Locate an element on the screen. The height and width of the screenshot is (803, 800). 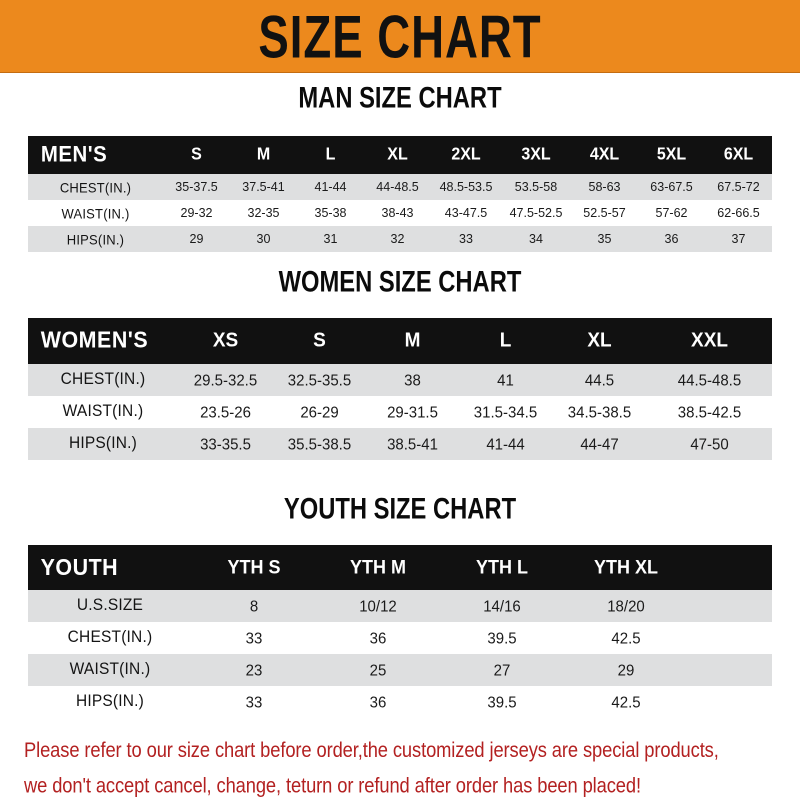
women-col-header: XL is located at coordinates (599, 340).